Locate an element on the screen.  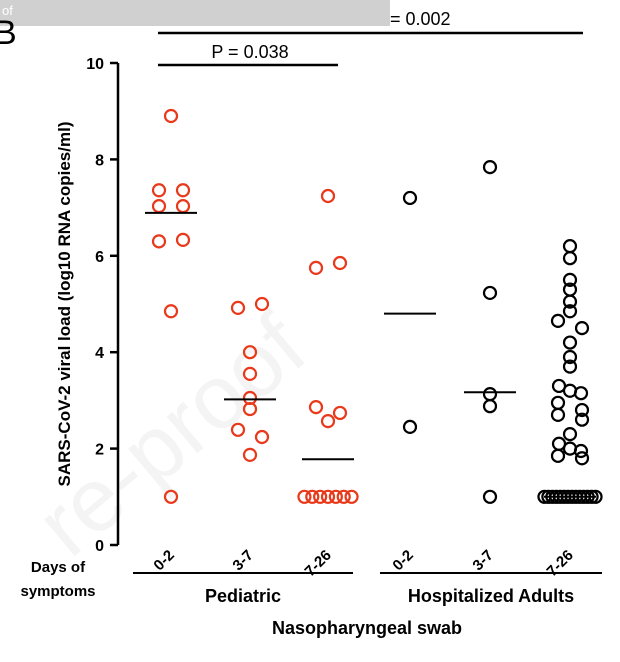
y-tick-label: 4 is located at coordinates (99, 353).